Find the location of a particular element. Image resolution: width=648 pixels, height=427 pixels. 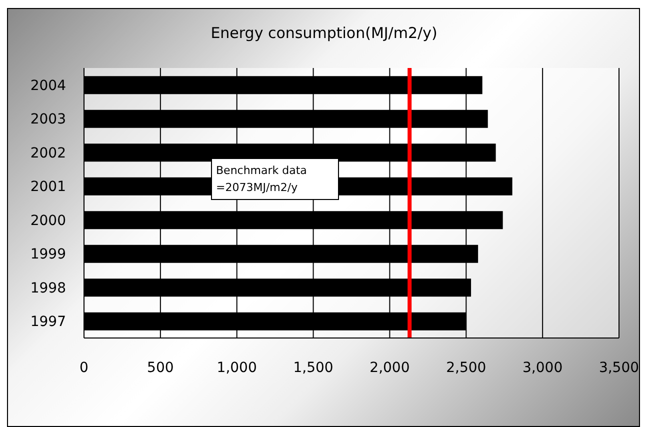

y-tick-label: 2000 is located at coordinates (48, 220).